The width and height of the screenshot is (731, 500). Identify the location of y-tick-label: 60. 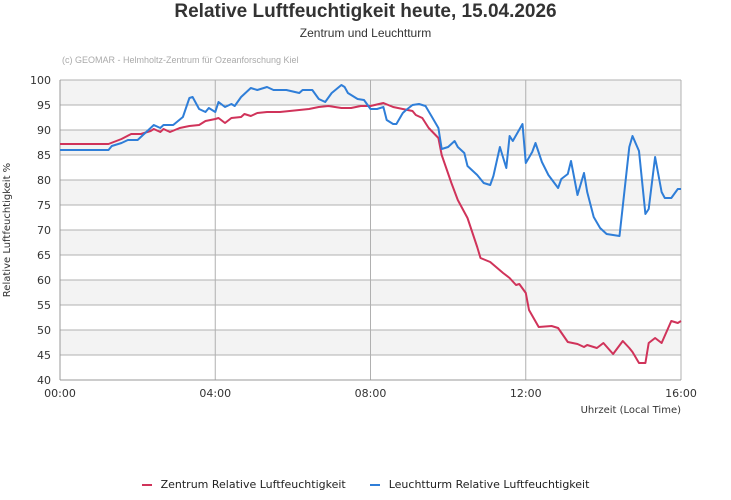
(44, 280).